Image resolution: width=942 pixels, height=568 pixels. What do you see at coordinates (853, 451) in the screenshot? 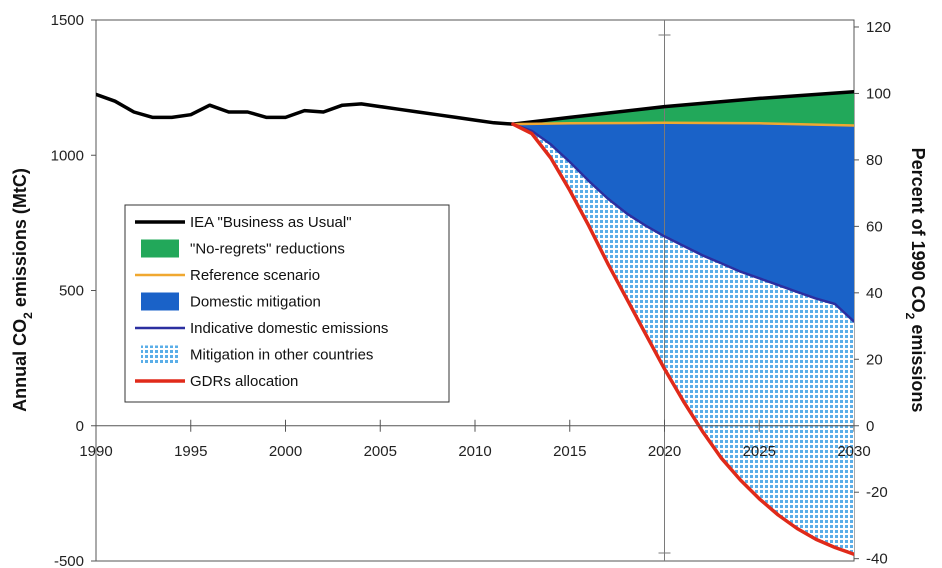
I see `x-tick-label: 2030` at bounding box center [853, 451].